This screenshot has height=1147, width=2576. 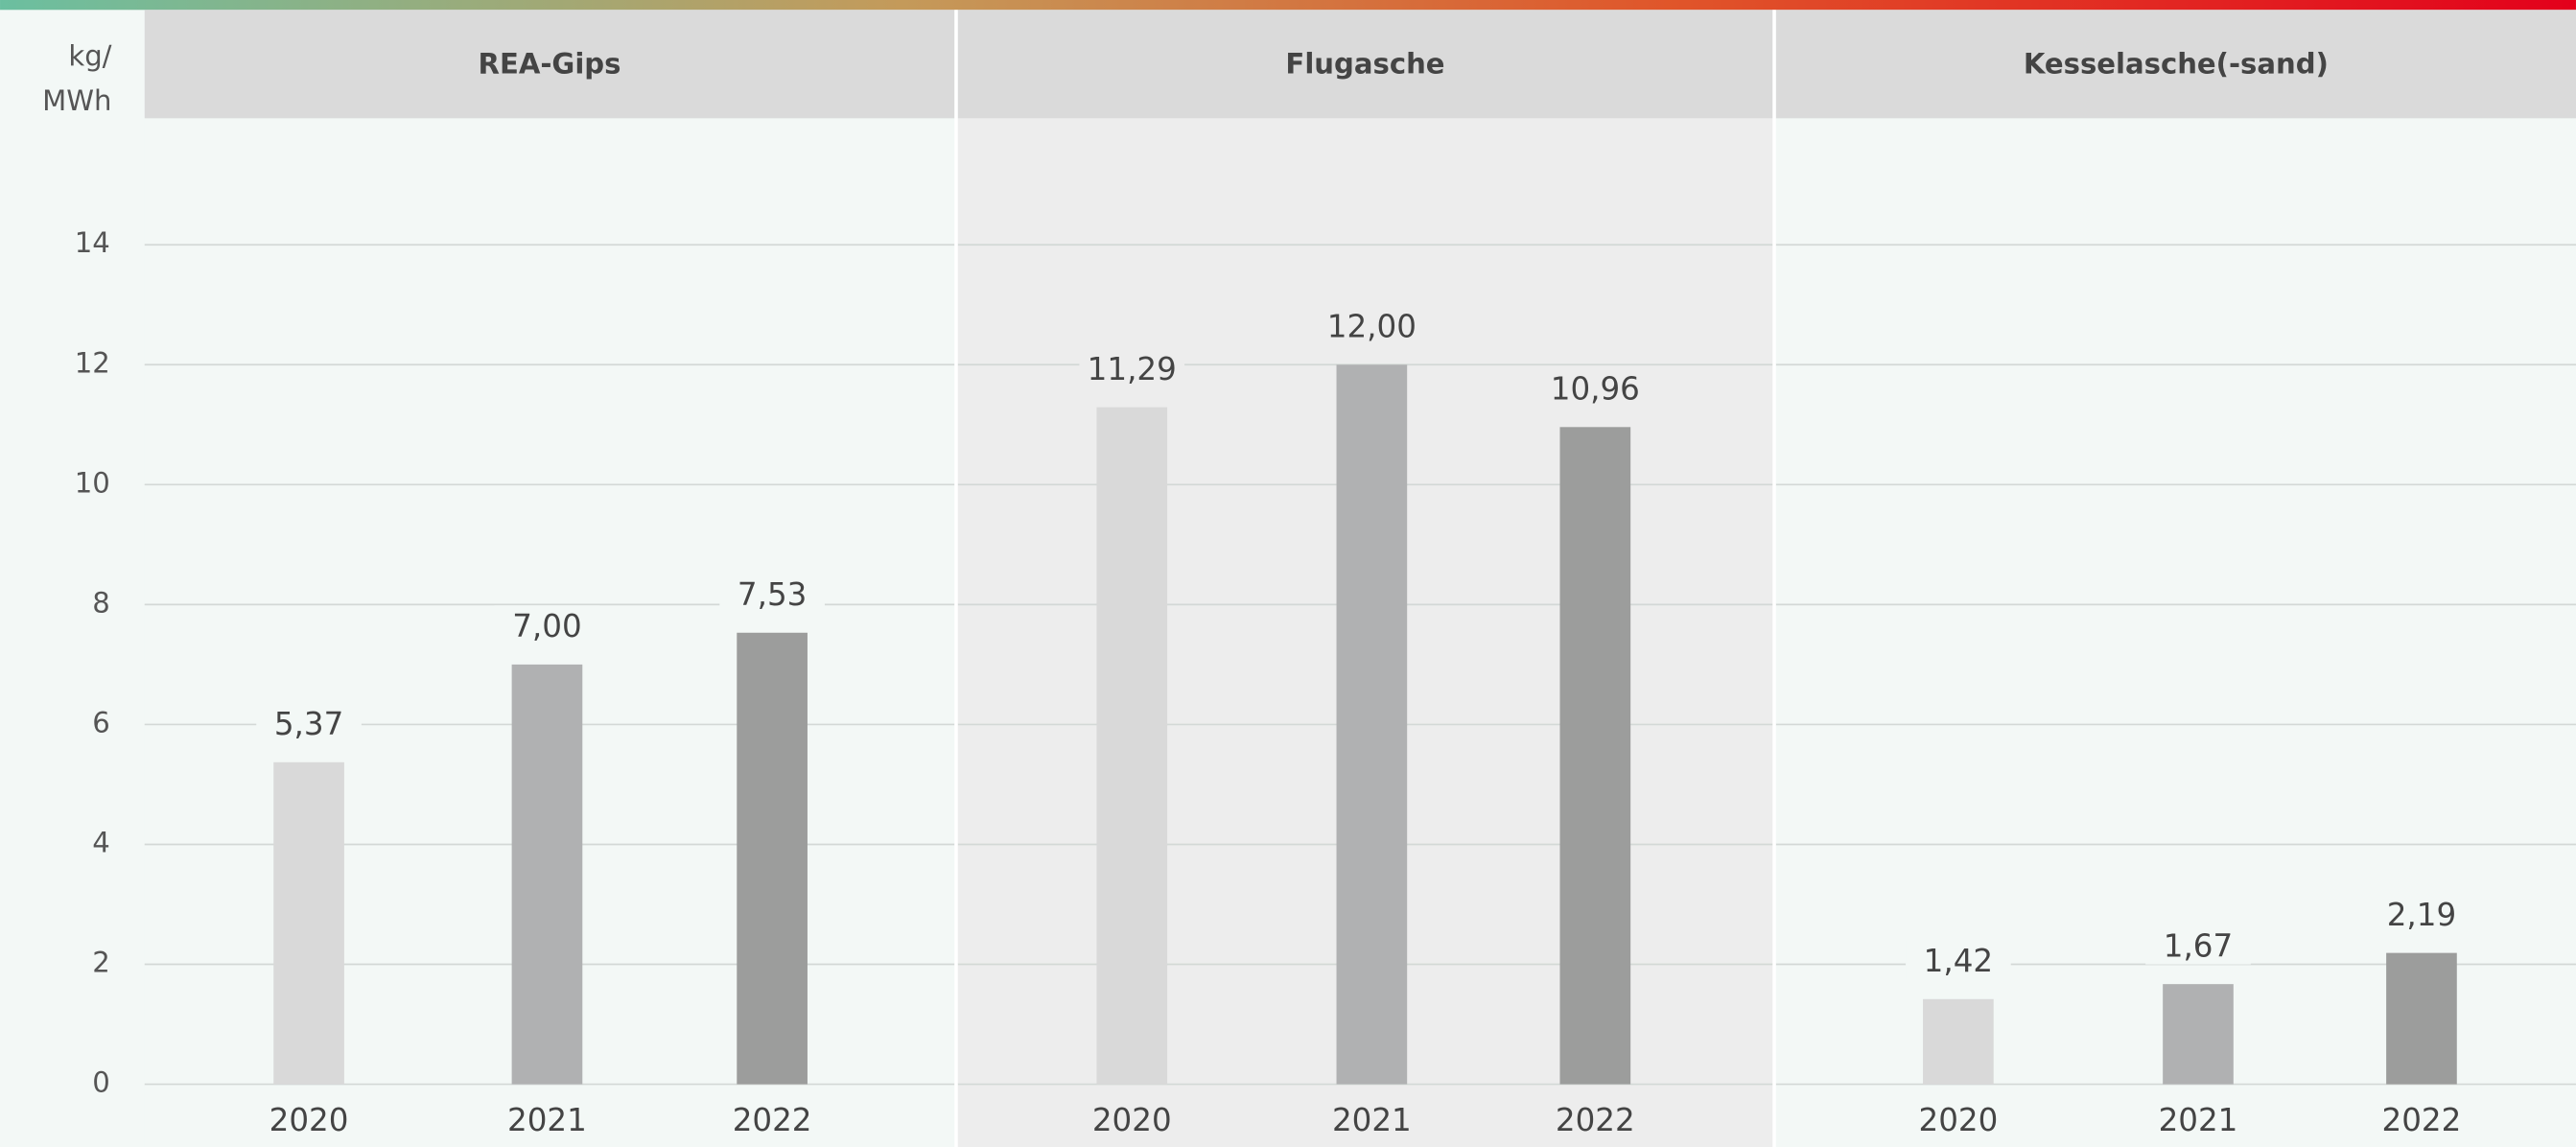 I want to click on y-axis-label-box: kg/ MWh, so click(x=77, y=79).